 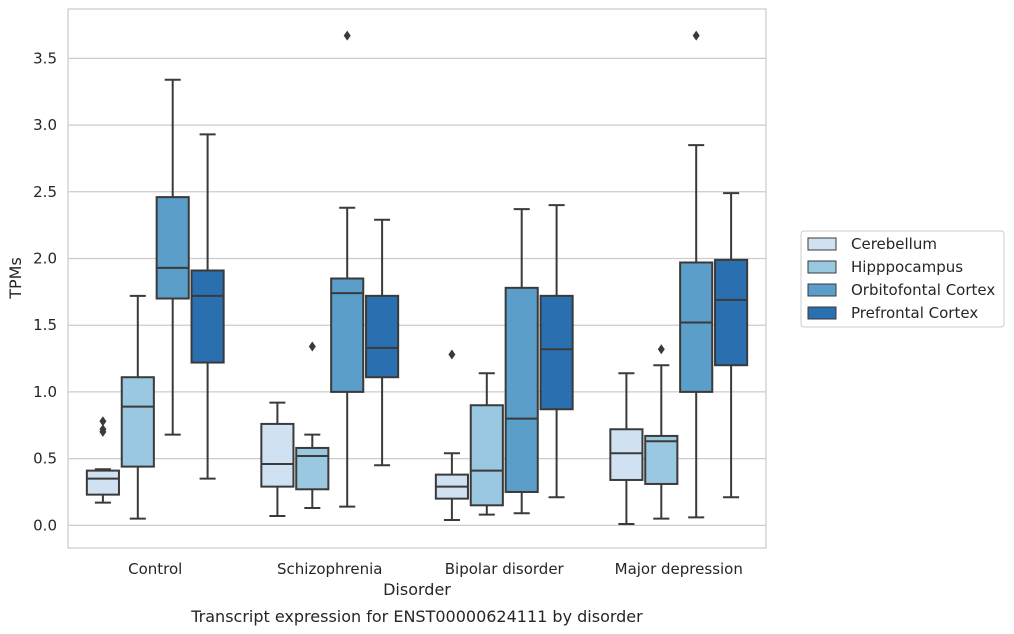 I want to click on box-group-schizophrenia, so click(x=330, y=273).